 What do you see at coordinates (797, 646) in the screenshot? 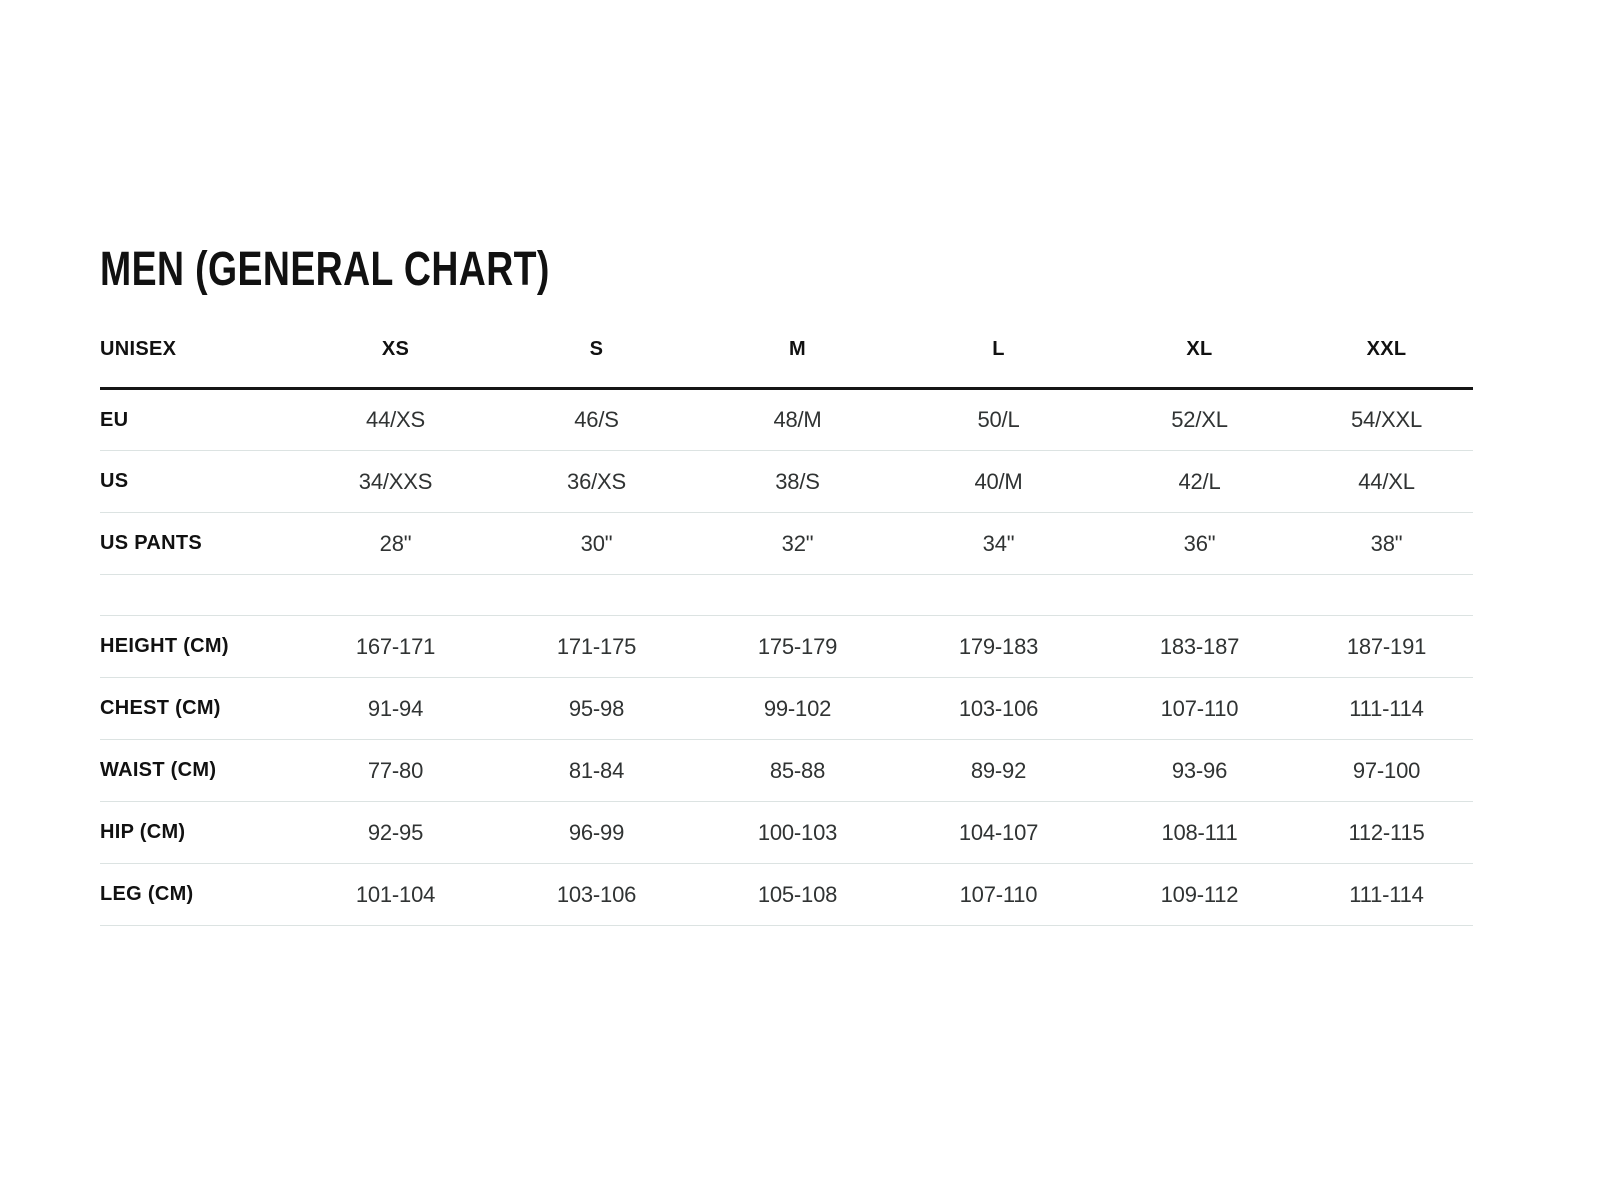
I see `cell-value: 175-179` at bounding box center [797, 646].